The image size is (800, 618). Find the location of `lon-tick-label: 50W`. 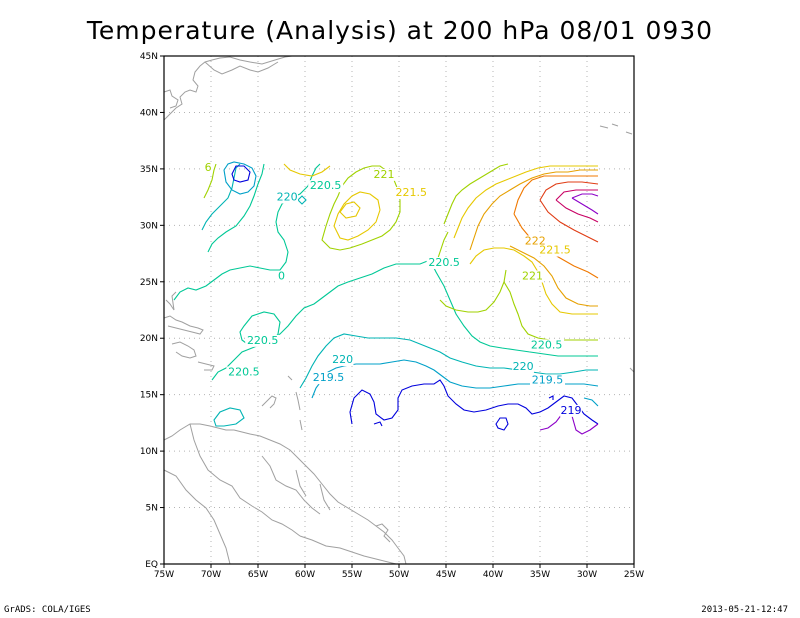

lon-tick-label: 50W is located at coordinates (399, 575).